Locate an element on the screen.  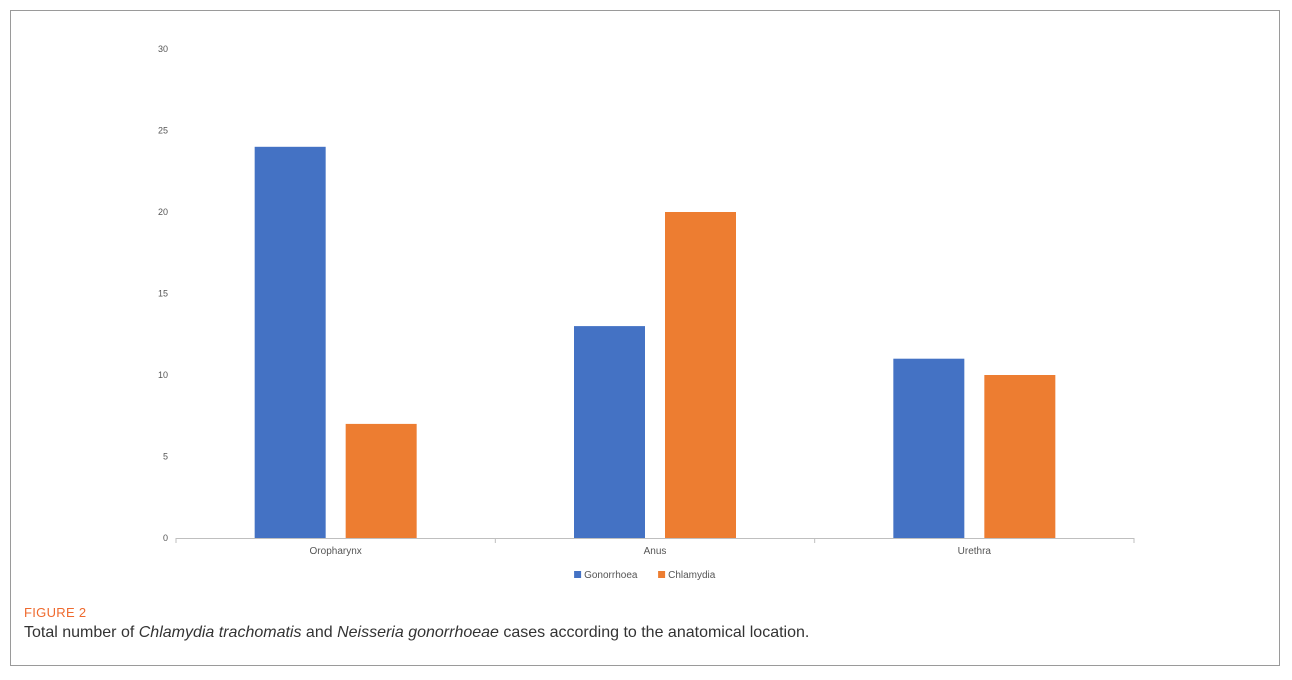
legend: Gonorrhoea Chlamydia is located at coordinates (645, 575).